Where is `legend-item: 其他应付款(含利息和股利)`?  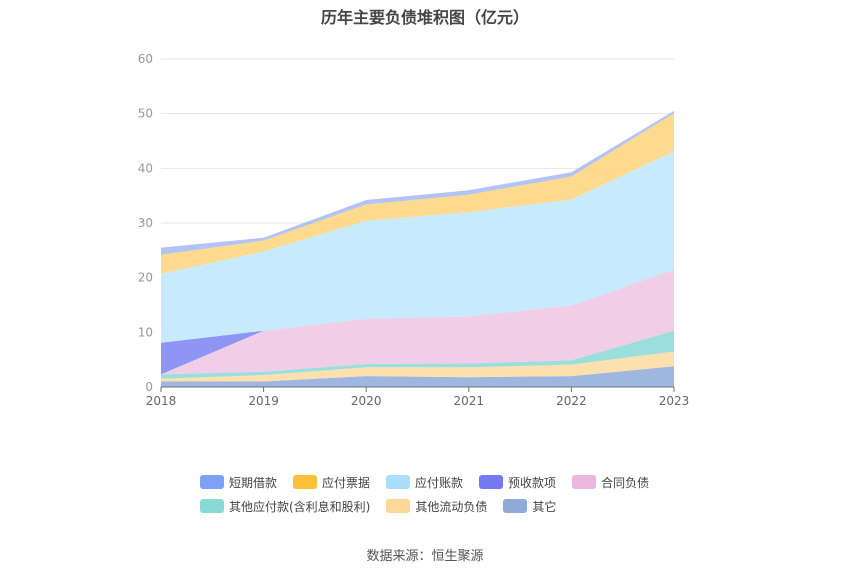
legend-item: 其他应付款(含利息和股利) is located at coordinates (285, 506).